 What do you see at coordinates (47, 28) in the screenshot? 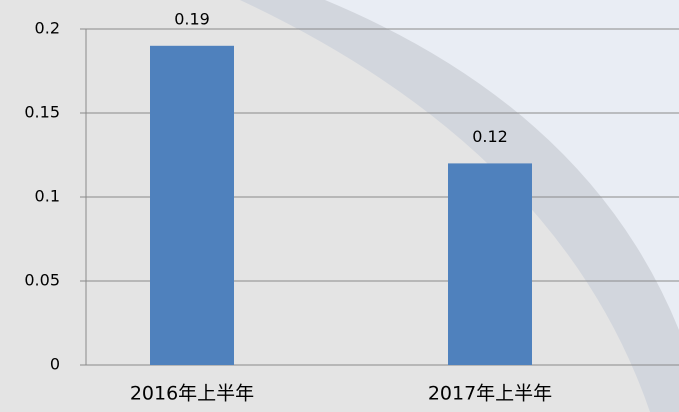
I see `y-tick-label: 0.2` at bounding box center [47, 28].